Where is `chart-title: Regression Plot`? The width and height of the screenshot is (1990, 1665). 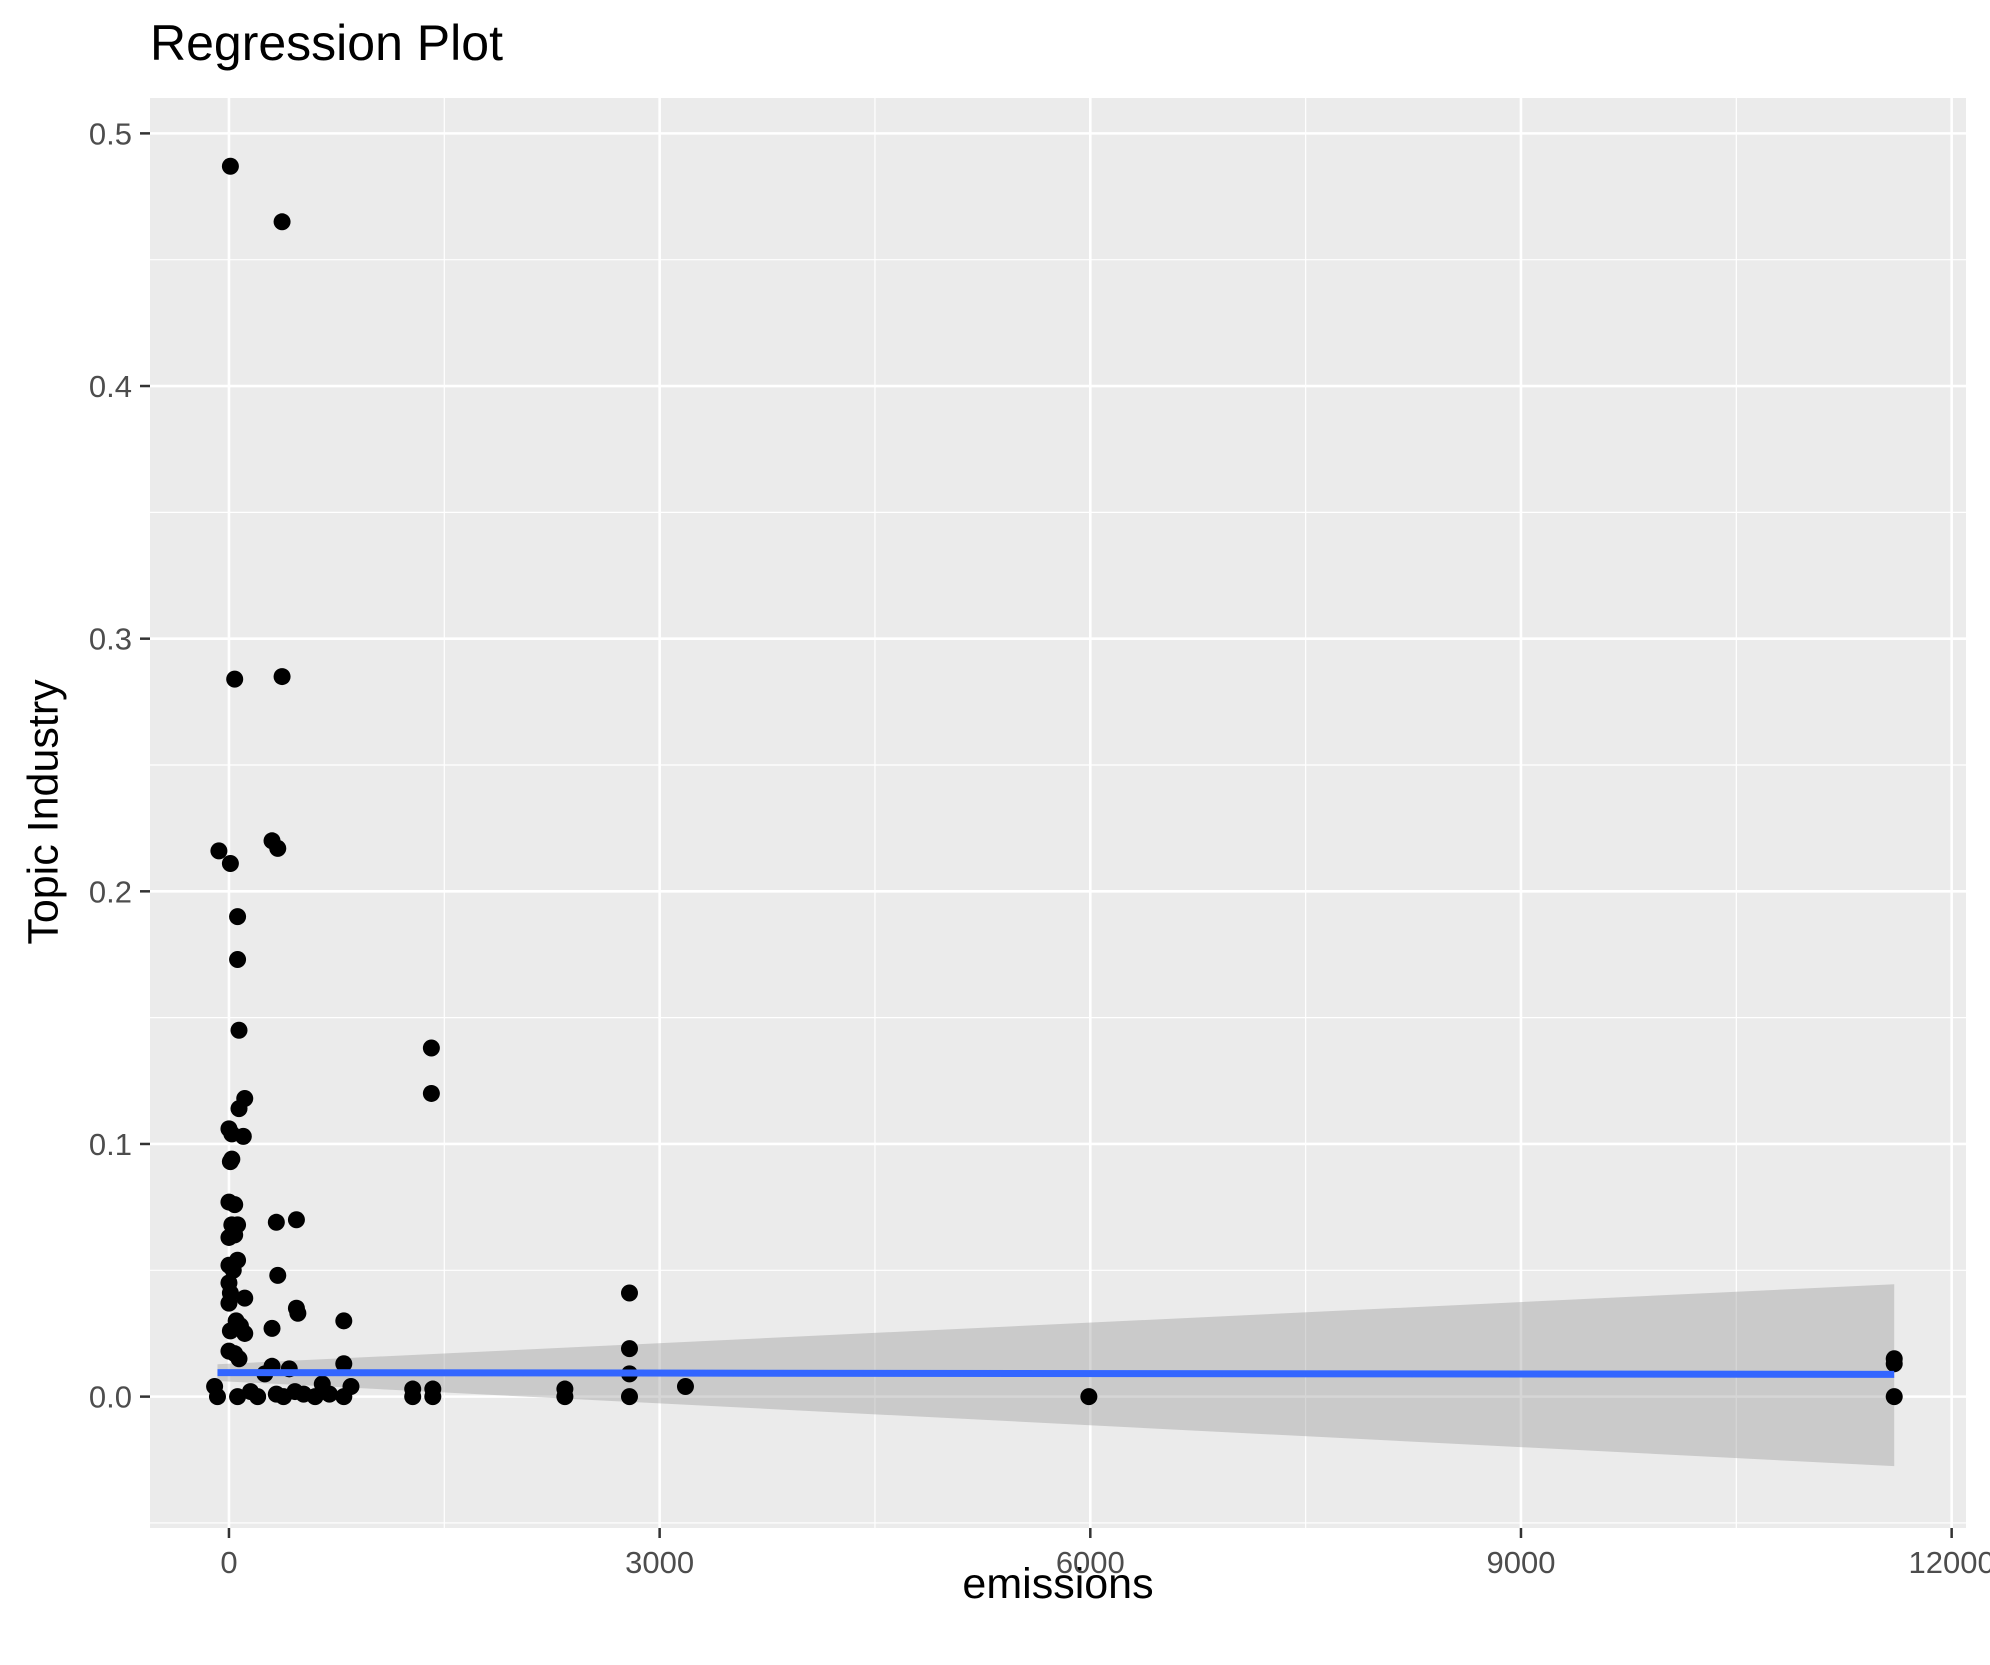 chart-title: Regression Plot is located at coordinates (326, 43).